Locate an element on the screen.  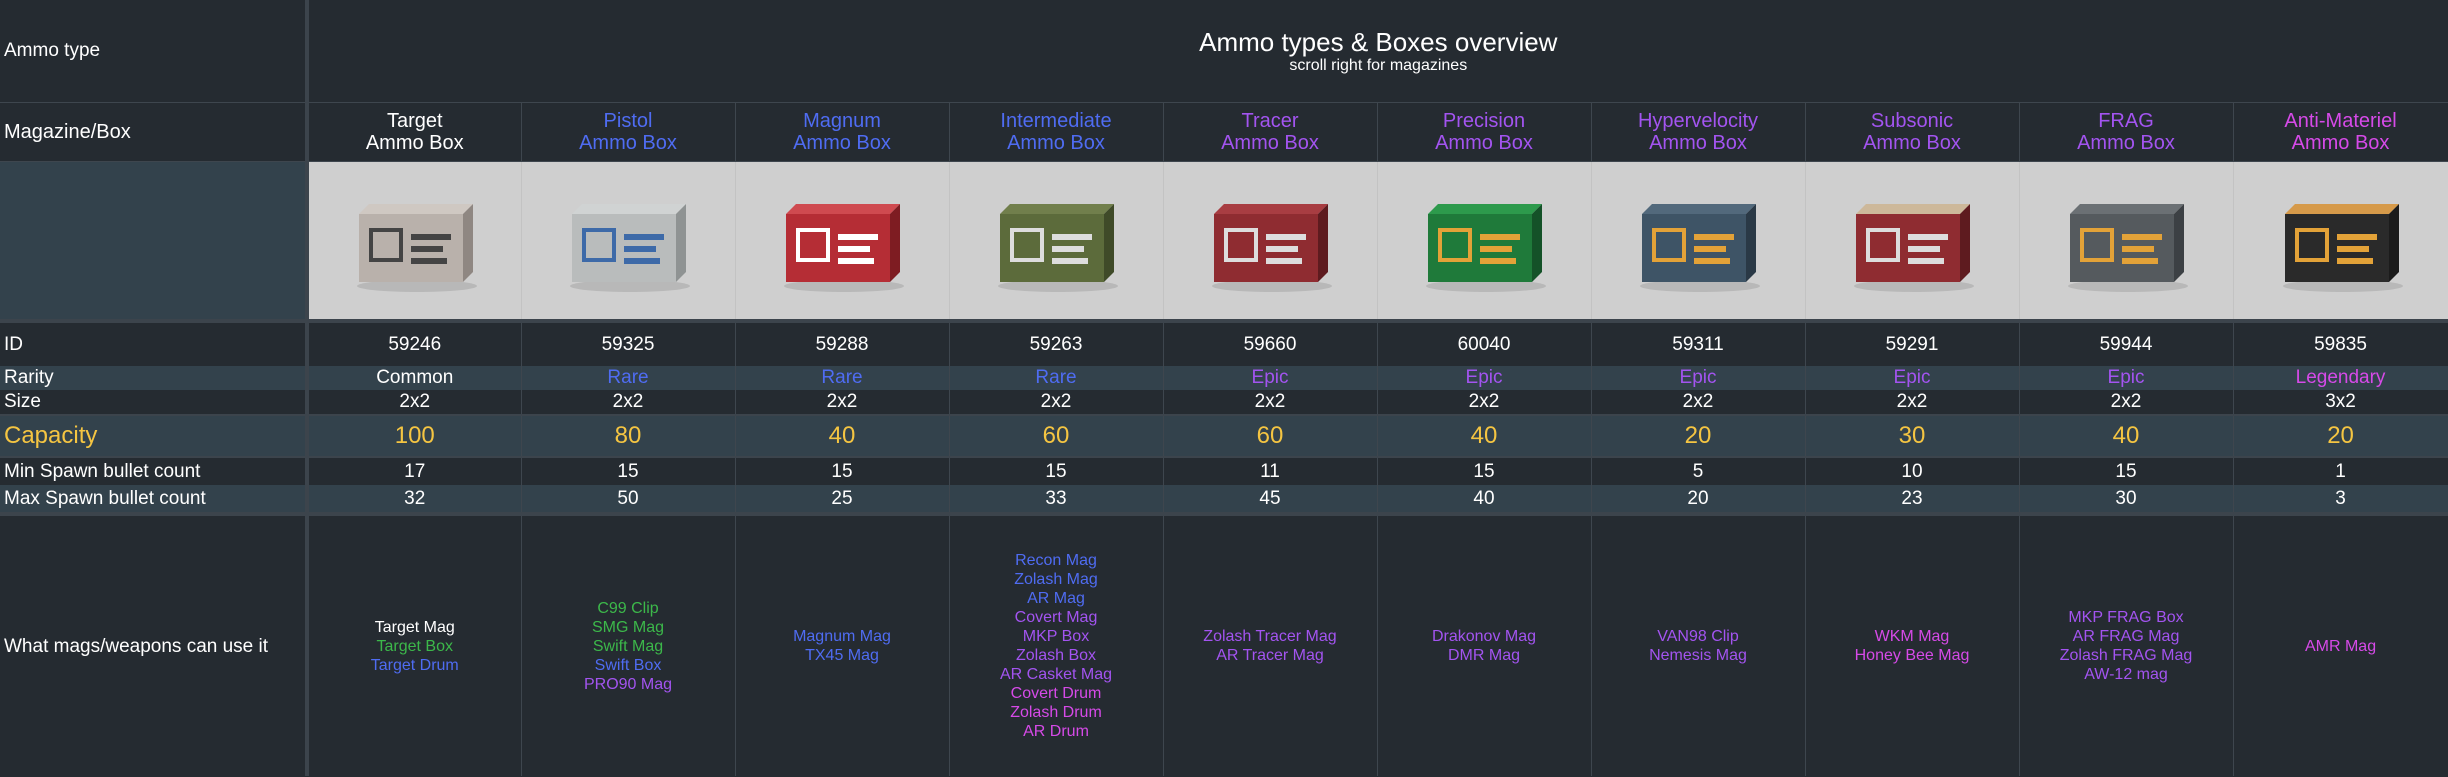
box-max-spawn: 50 is located at coordinates (628, 499).